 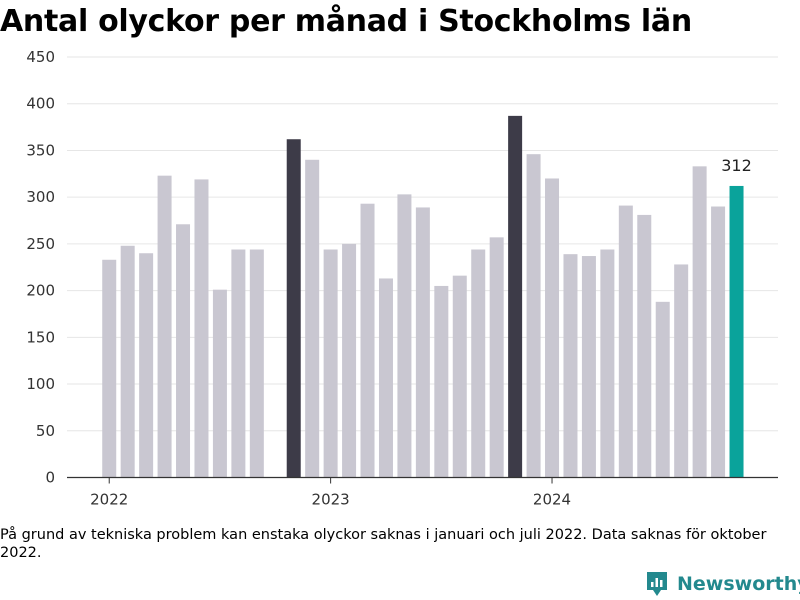 I want to click on x-axis: 2022 2023 2024, so click(x=422, y=492).